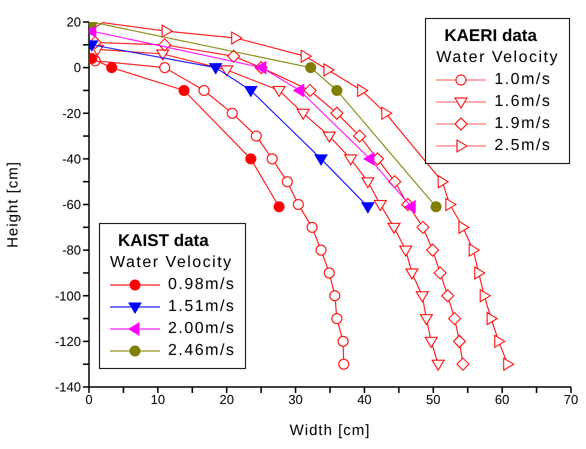 The width and height of the screenshot is (586, 449). What do you see at coordinates (523, 80) in the screenshot?
I see `legend-label: 1.0m/s` at bounding box center [523, 80].